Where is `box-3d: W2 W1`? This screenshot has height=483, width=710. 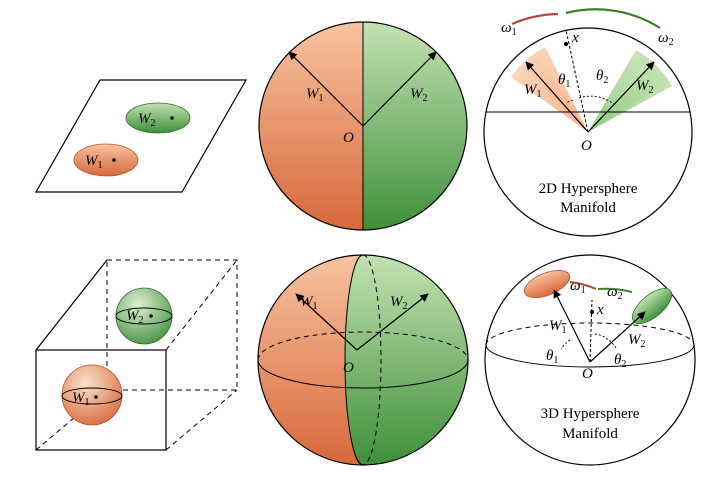
box-3d: W2 W1 is located at coordinates (136, 355).